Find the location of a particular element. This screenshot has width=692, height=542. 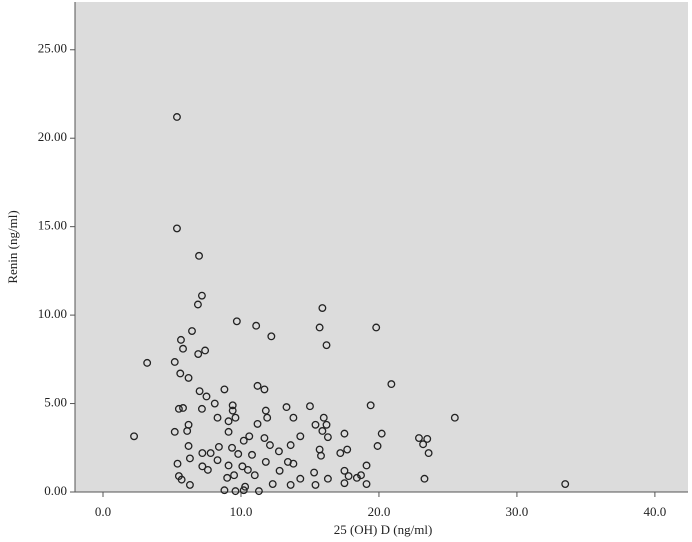

y-tick-label: 15.00 is located at coordinates (52, 225).